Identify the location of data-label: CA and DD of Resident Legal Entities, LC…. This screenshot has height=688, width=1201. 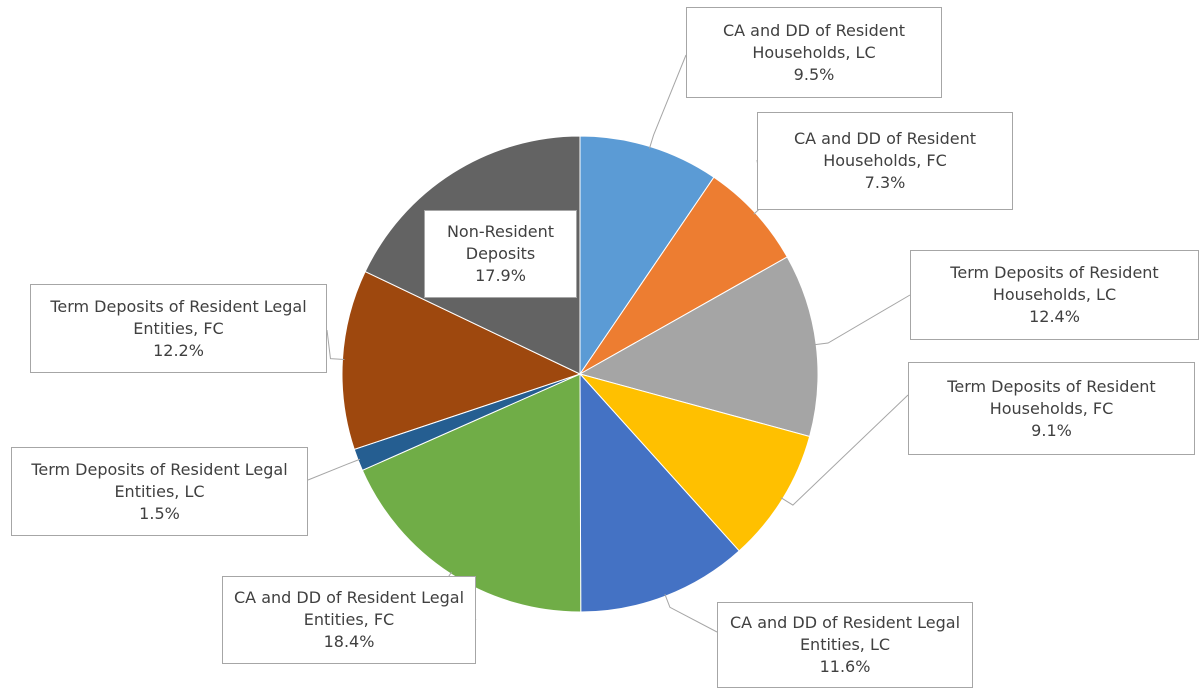
(845, 645).